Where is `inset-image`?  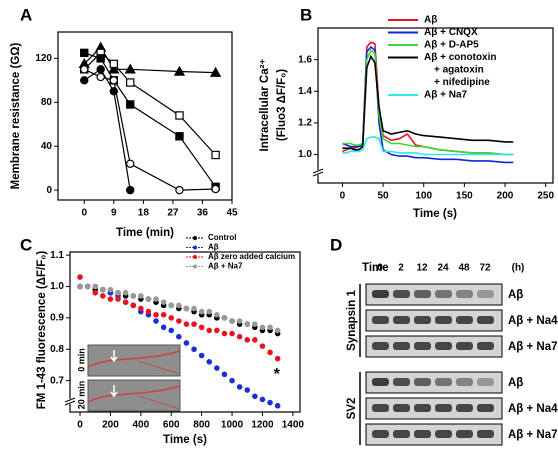 inset-image is located at coordinates (134, 395).